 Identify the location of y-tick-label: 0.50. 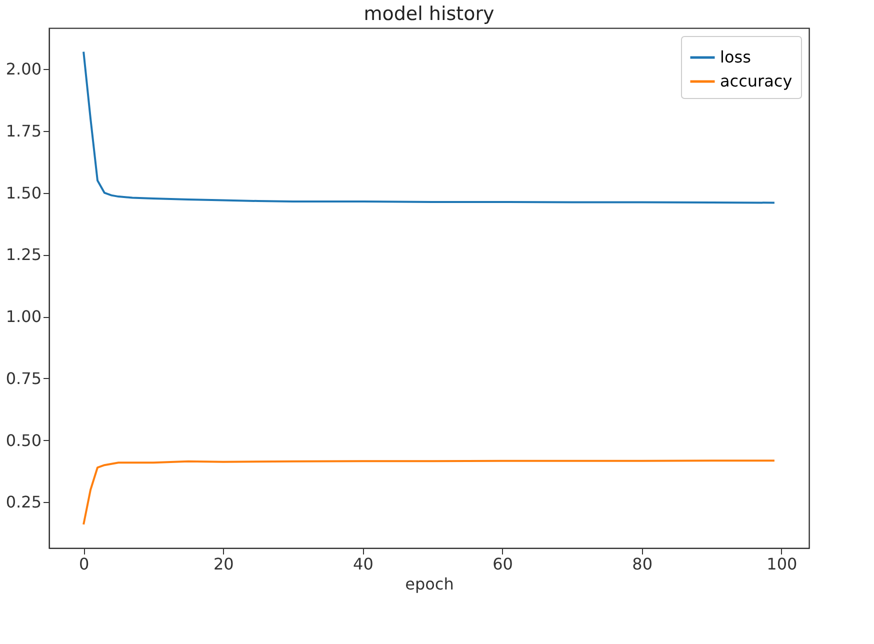
(24, 440).